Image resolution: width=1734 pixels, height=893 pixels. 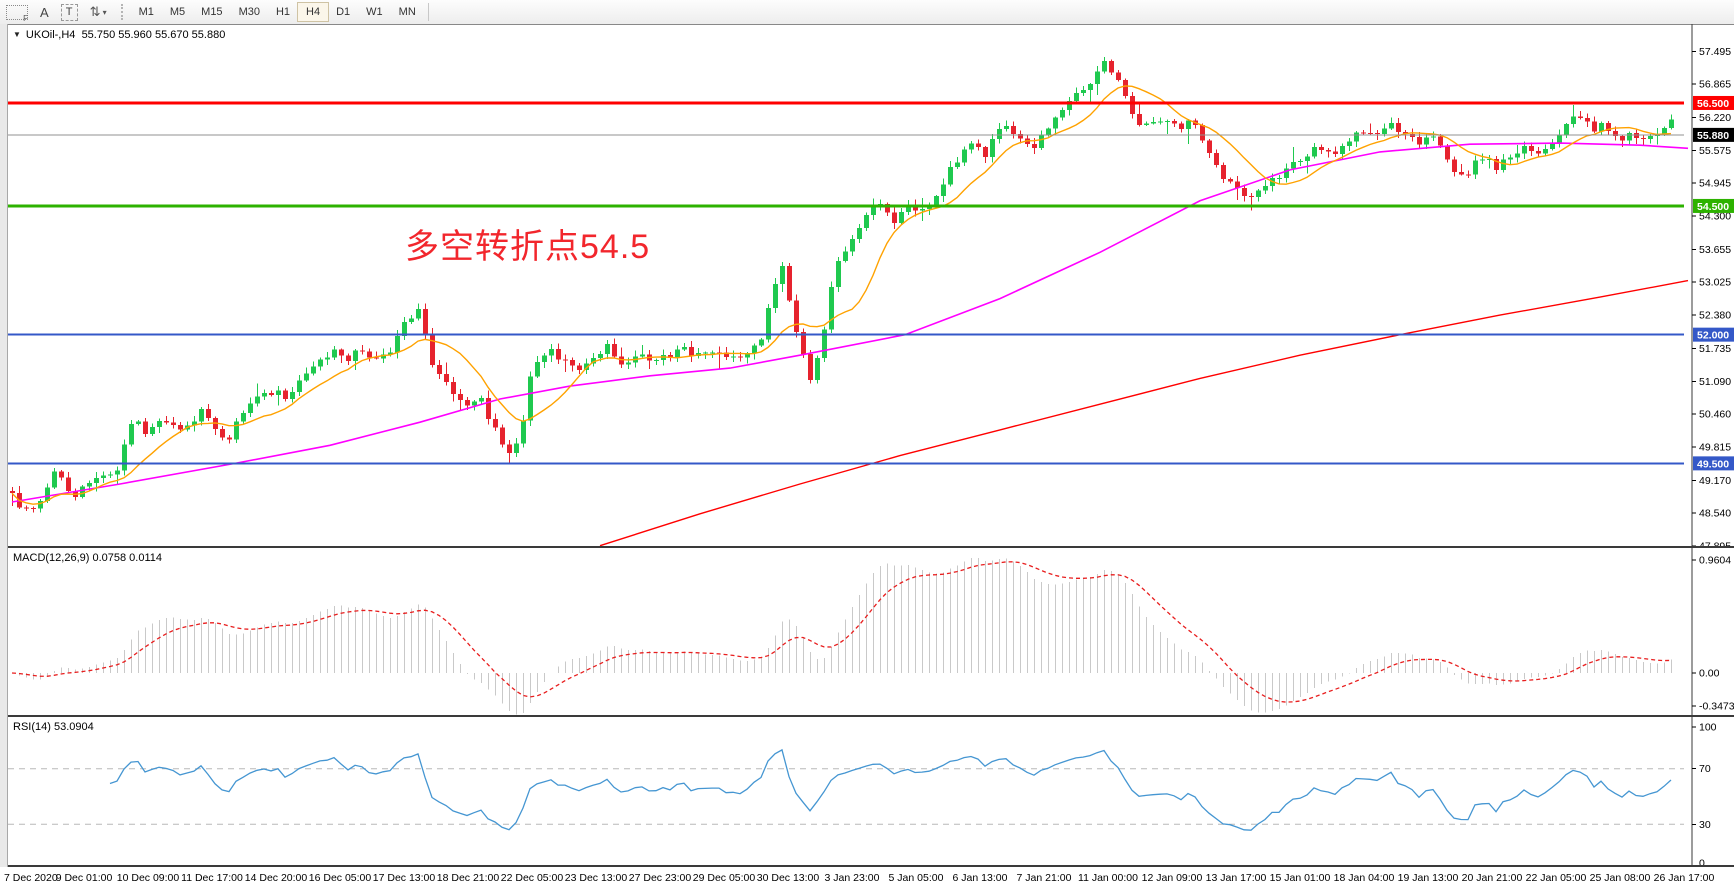 I want to click on svg-text: 56.220, so click(x=1715, y=118).